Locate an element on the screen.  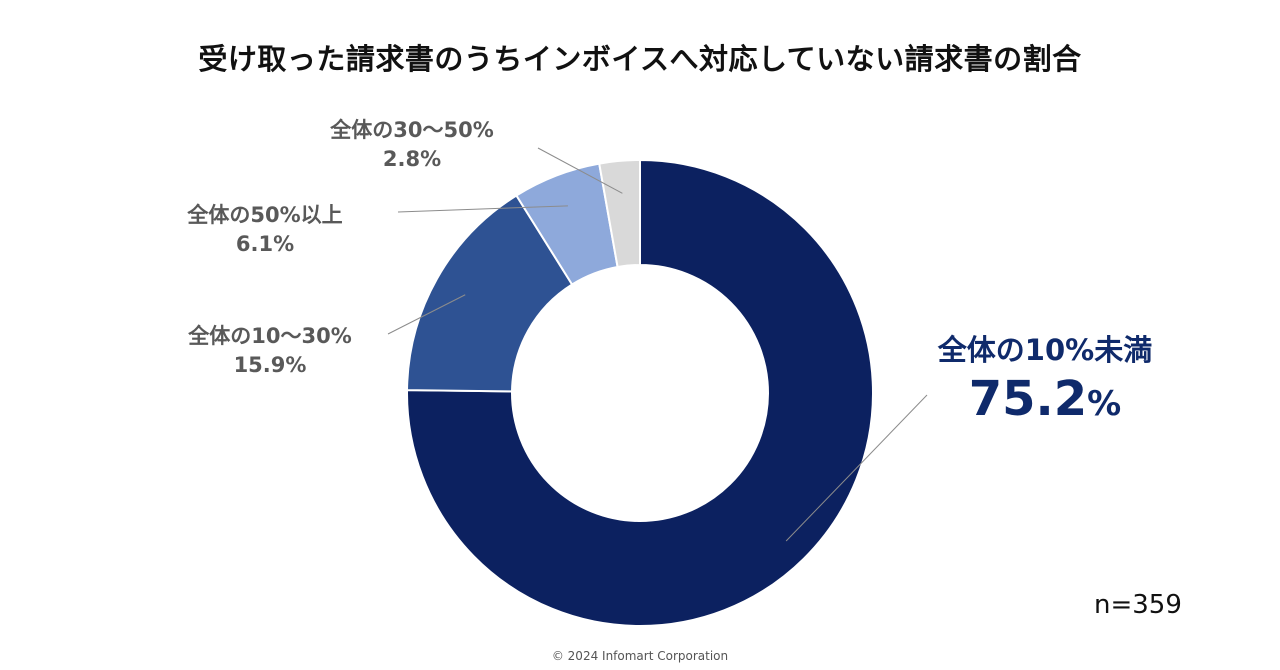
slice-label-over-50: 全体の50%以上 6.1% is located at coordinates (265, 230).